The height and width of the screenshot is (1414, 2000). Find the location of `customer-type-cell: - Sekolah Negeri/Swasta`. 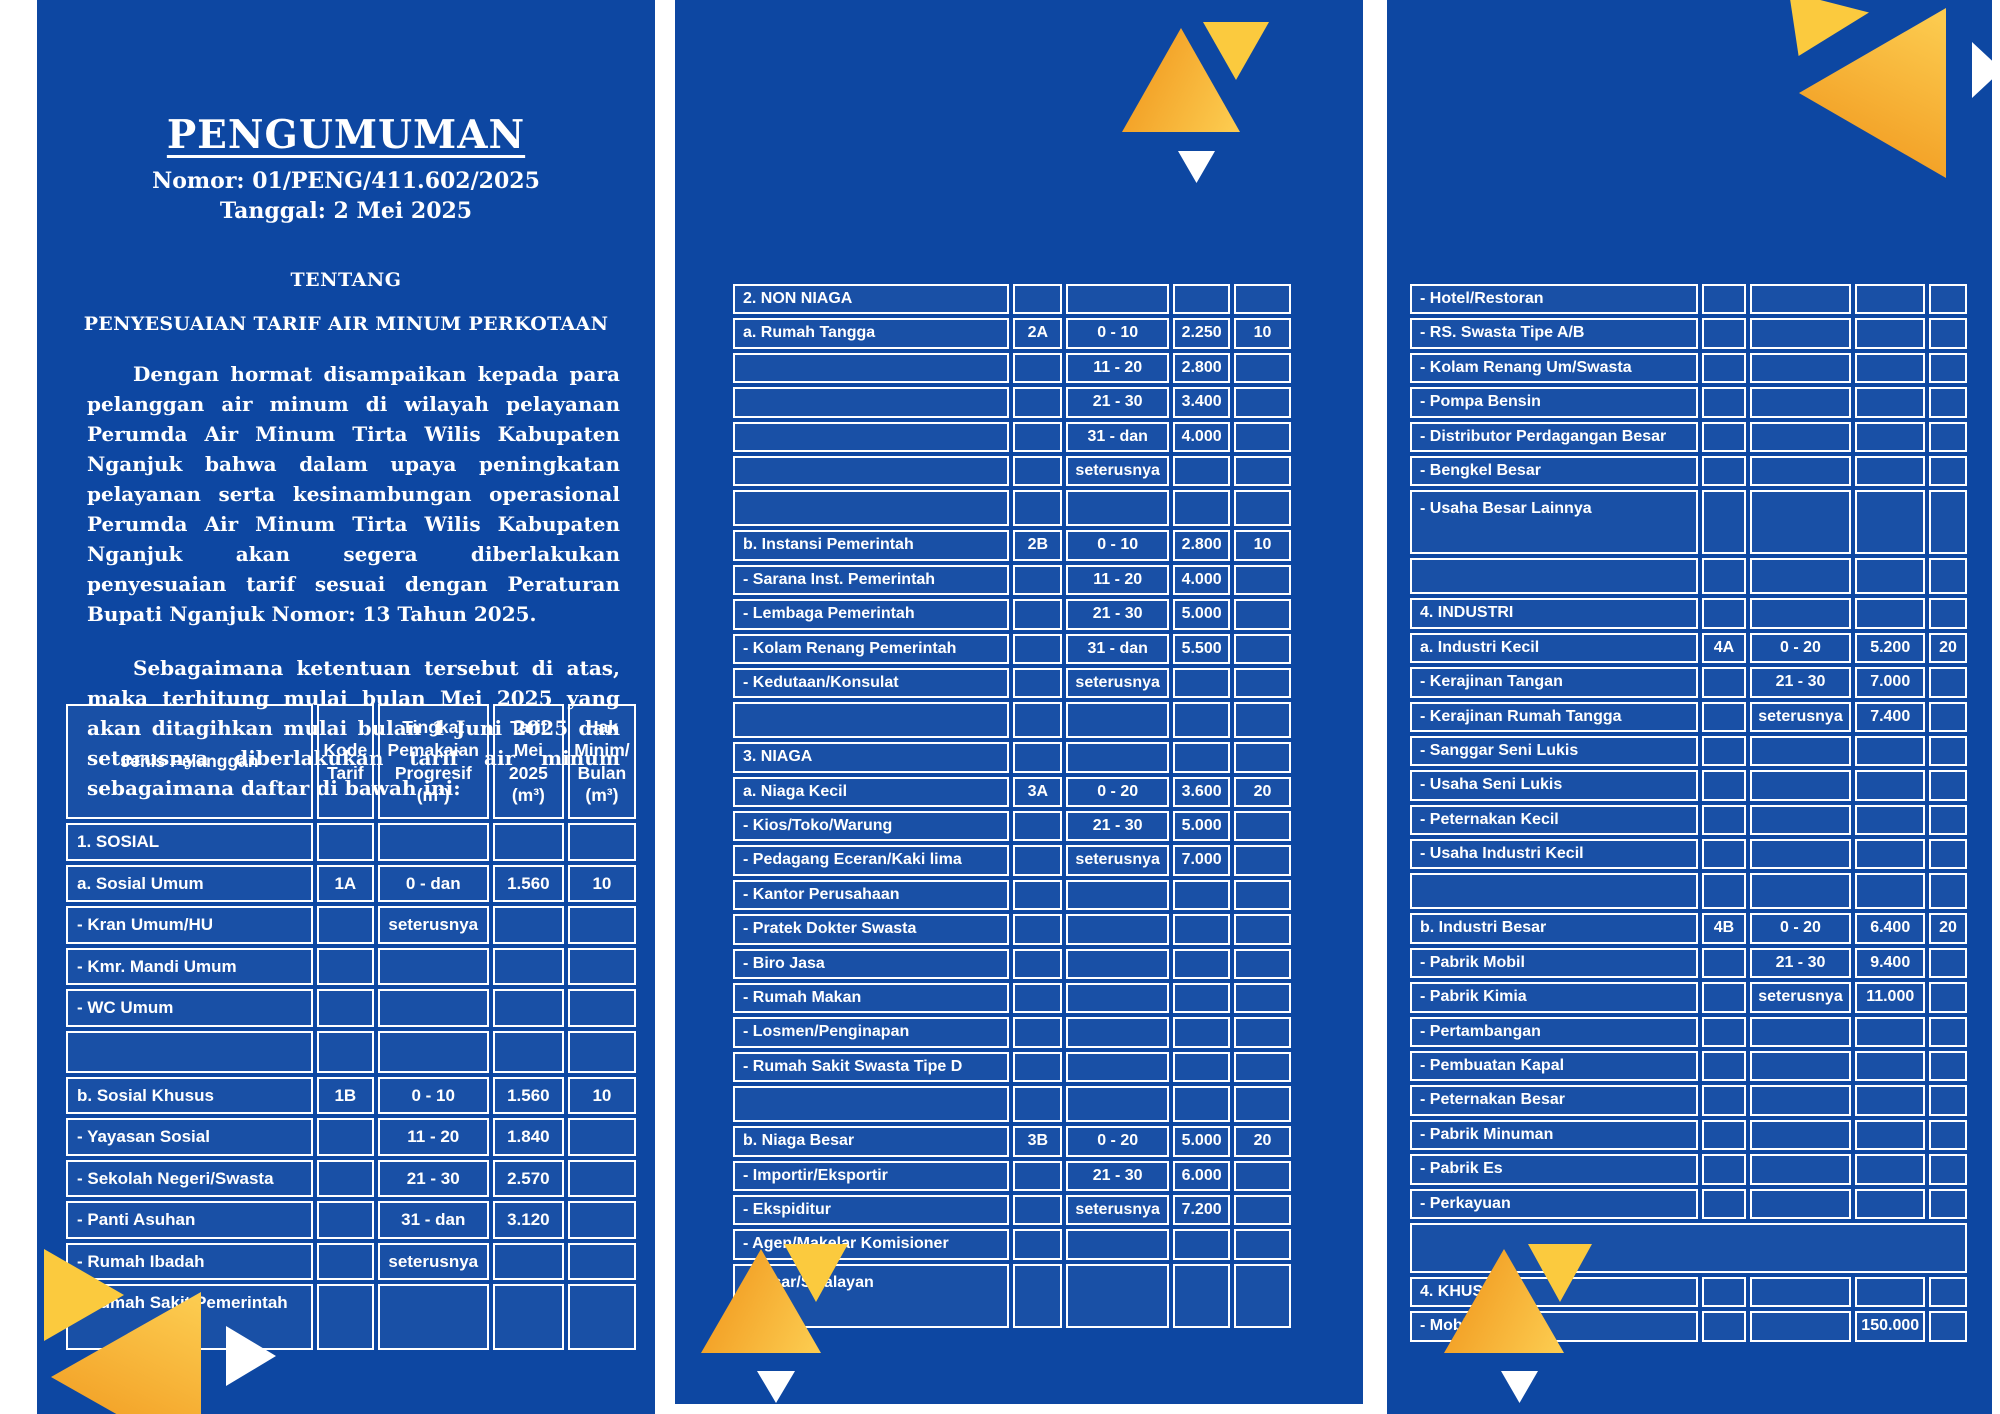

customer-type-cell: - Sekolah Negeri/Swasta is located at coordinates (190, 1178).